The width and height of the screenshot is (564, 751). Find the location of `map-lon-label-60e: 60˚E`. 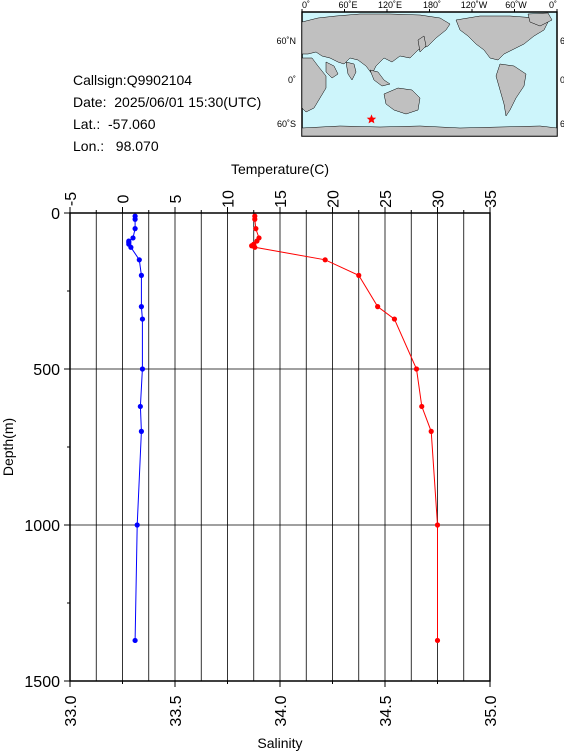

map-lon-label-60e: 60˚E is located at coordinates (347, 5).